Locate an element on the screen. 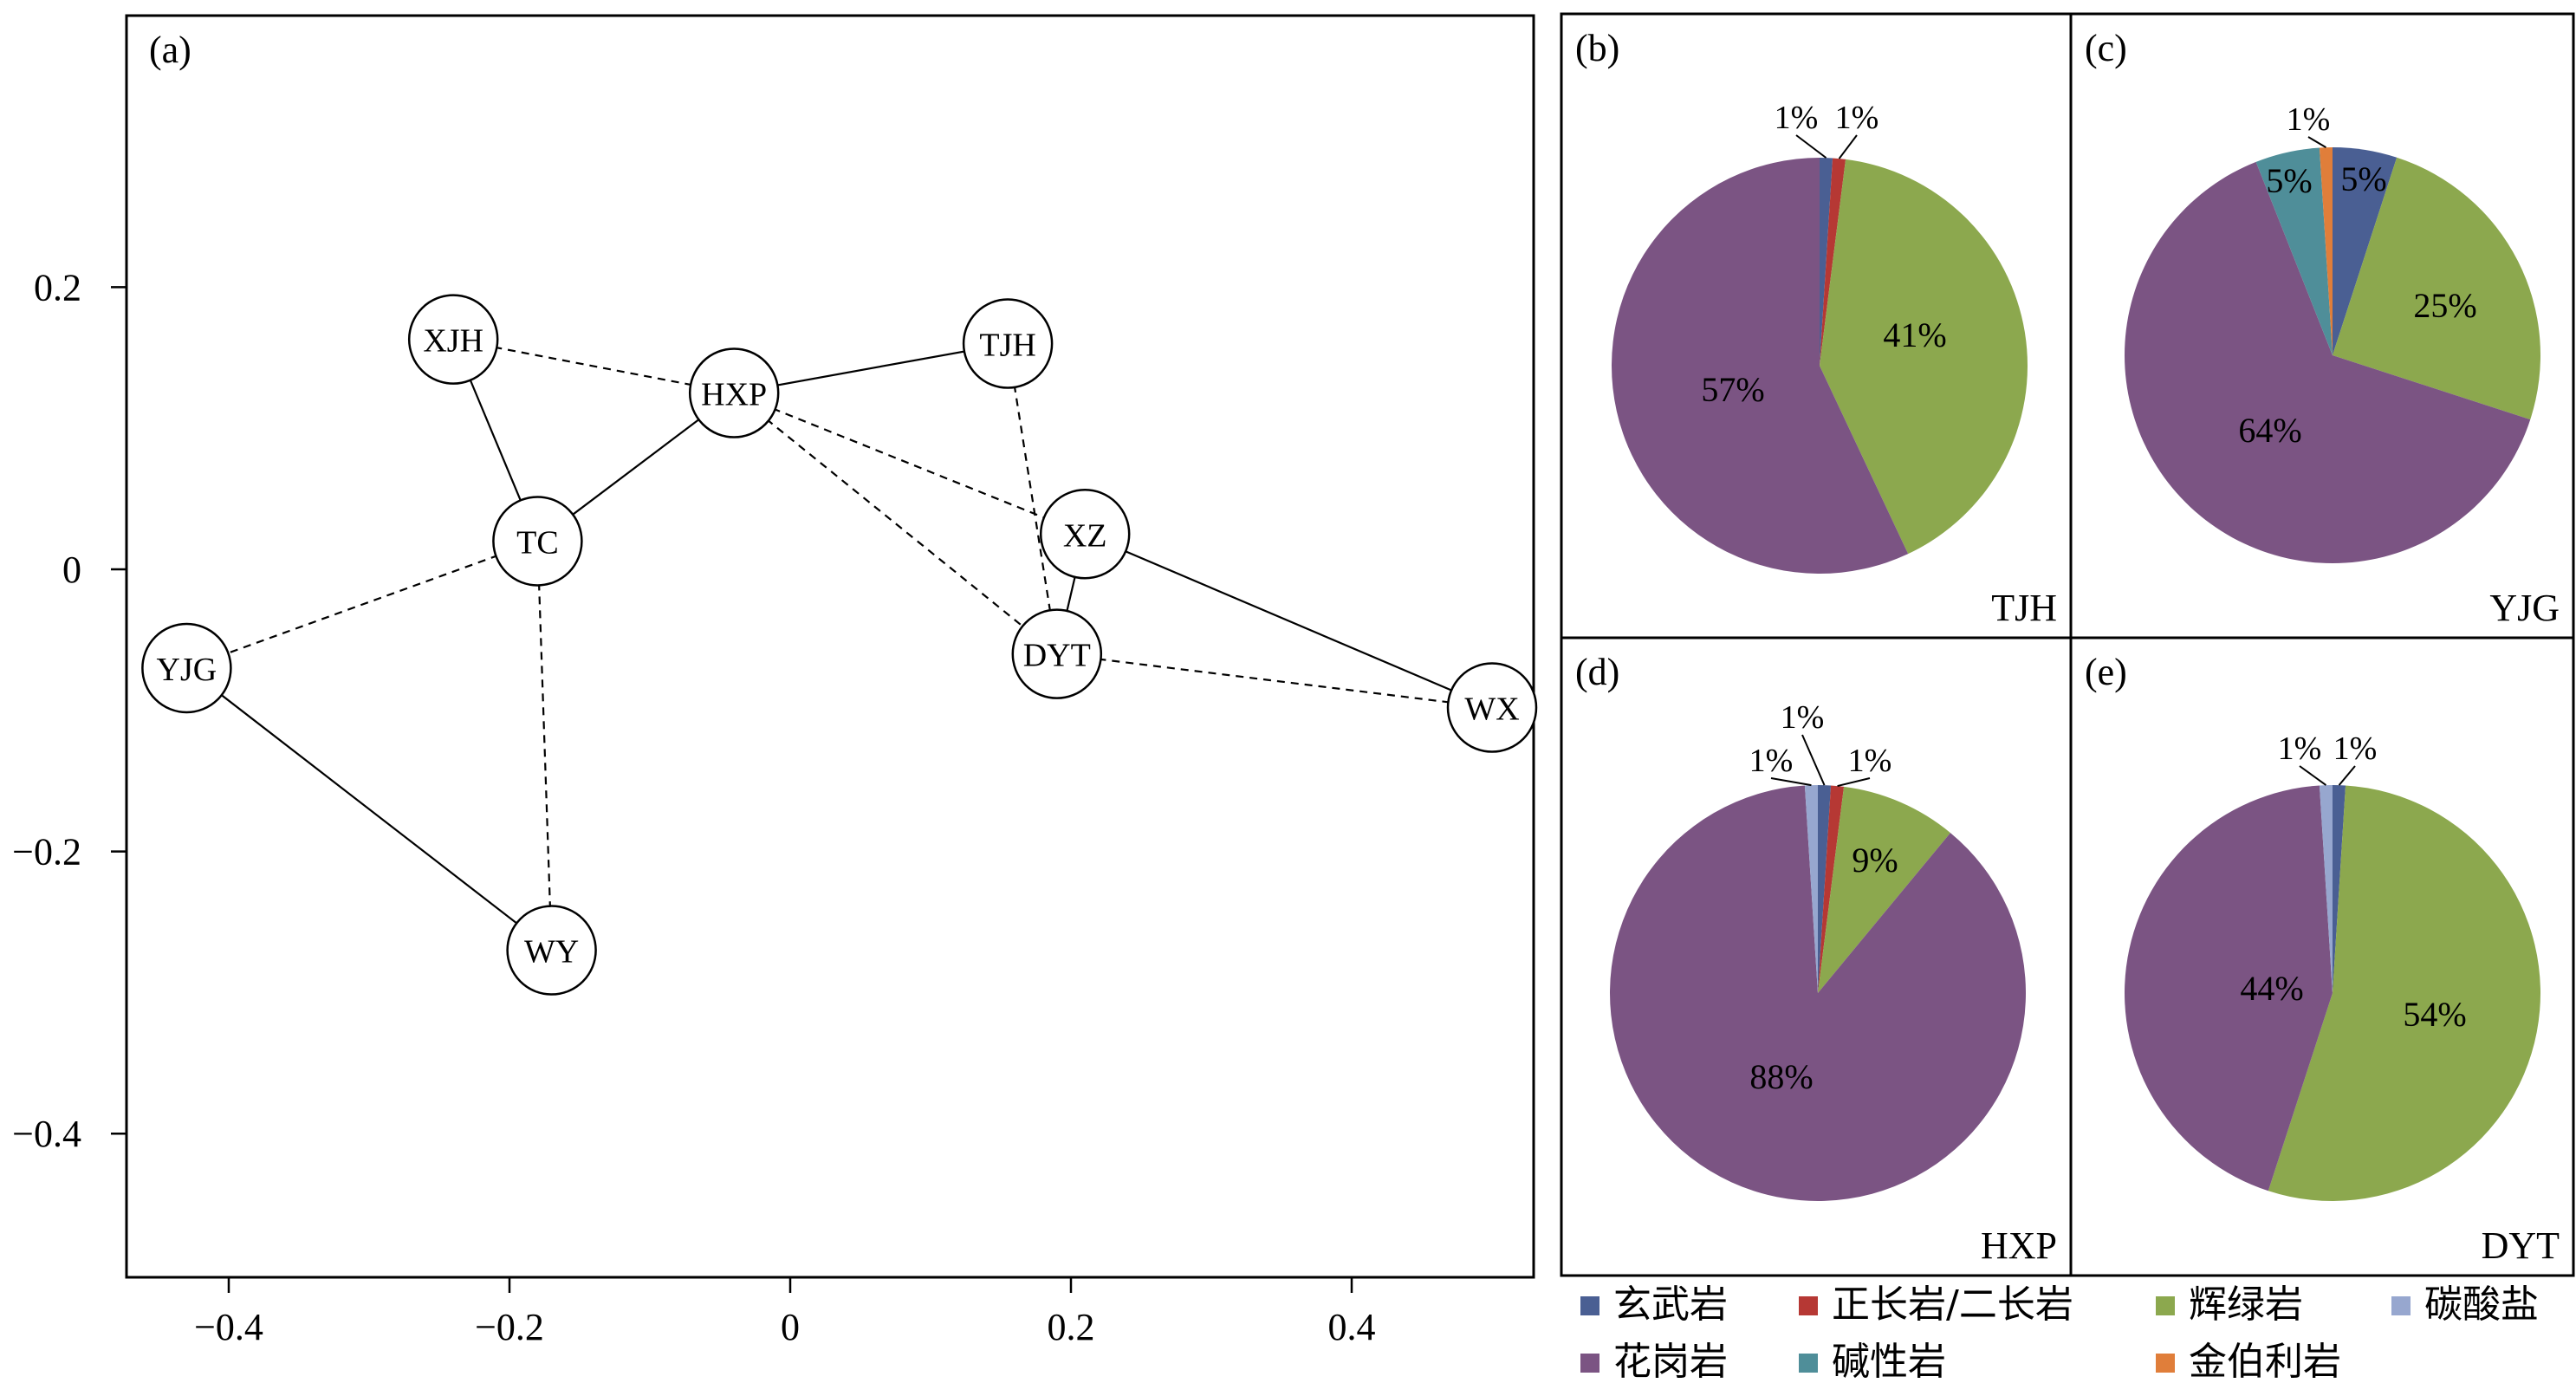 This screenshot has height=1396, width=2576. node-label: TC is located at coordinates (537, 542).